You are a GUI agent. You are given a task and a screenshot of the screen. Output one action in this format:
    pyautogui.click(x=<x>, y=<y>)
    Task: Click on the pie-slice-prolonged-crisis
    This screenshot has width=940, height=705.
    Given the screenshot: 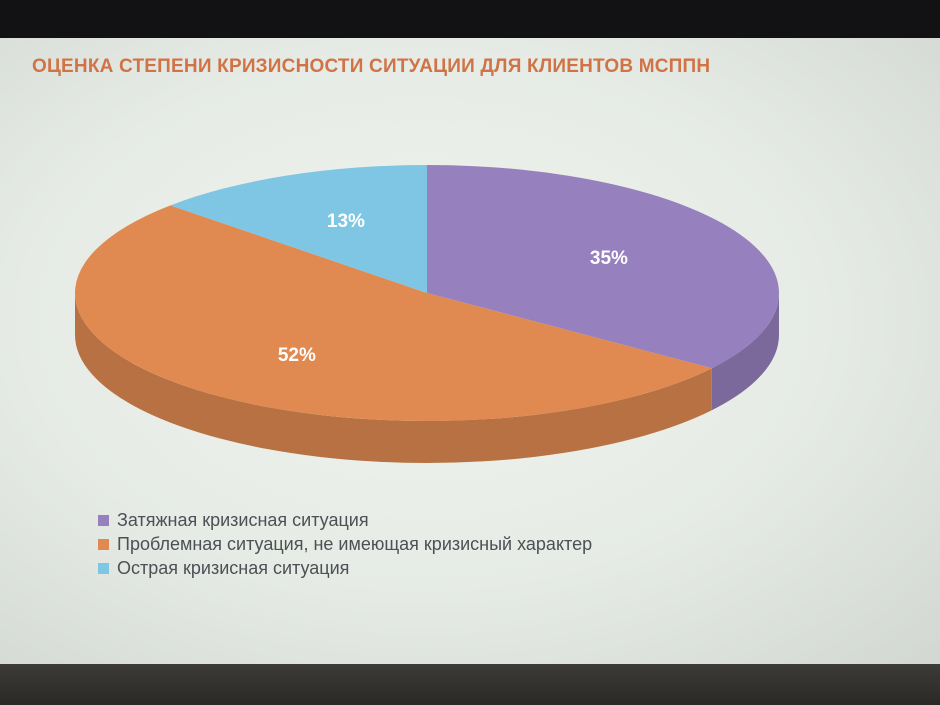 What is the action you would take?
    pyautogui.click(x=603, y=267)
    